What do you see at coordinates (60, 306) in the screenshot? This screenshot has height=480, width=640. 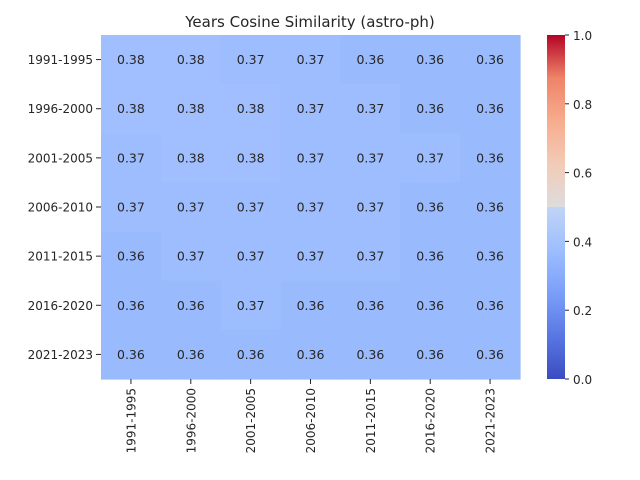 I see `y-tick-label: 2016-2020` at bounding box center [60, 306].